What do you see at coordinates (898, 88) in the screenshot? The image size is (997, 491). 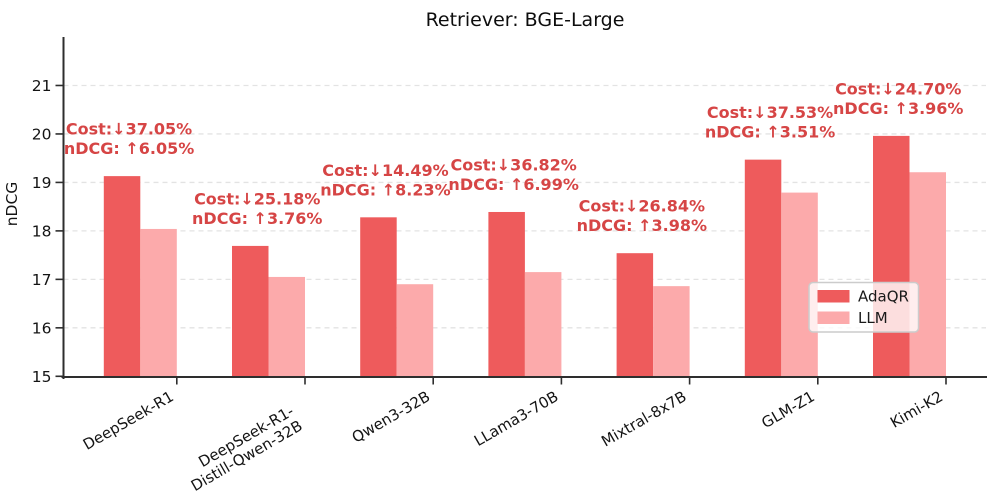 I see `annotation-cost: Cost:↓24.70%` at bounding box center [898, 88].